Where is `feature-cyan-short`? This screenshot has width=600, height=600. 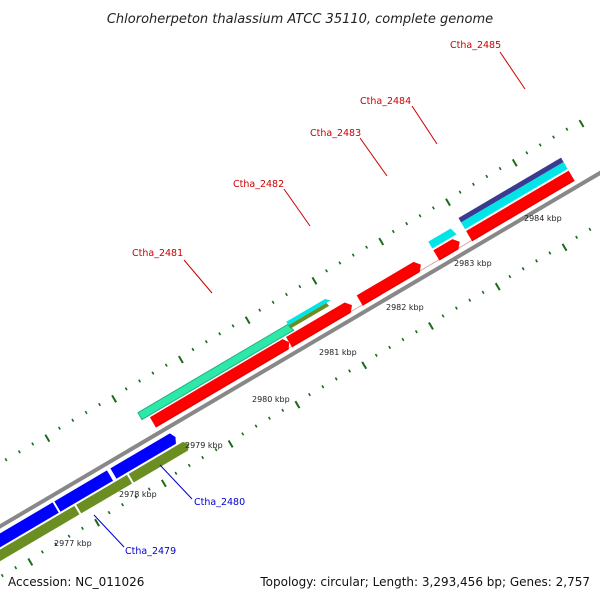 feature-cyan-short is located at coordinates (442, 238).